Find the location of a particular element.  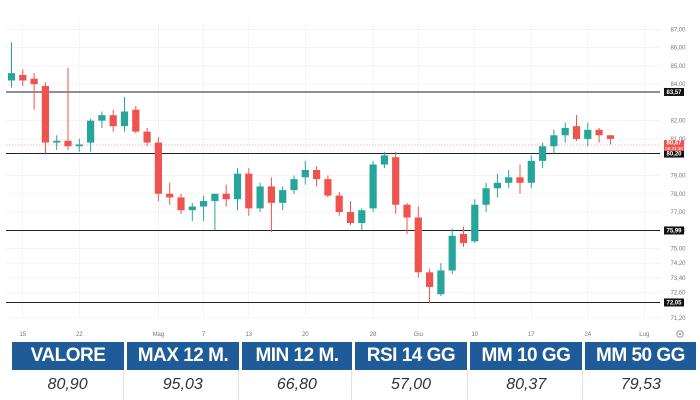

y-tick-label: 87,00 is located at coordinates (678, 30).